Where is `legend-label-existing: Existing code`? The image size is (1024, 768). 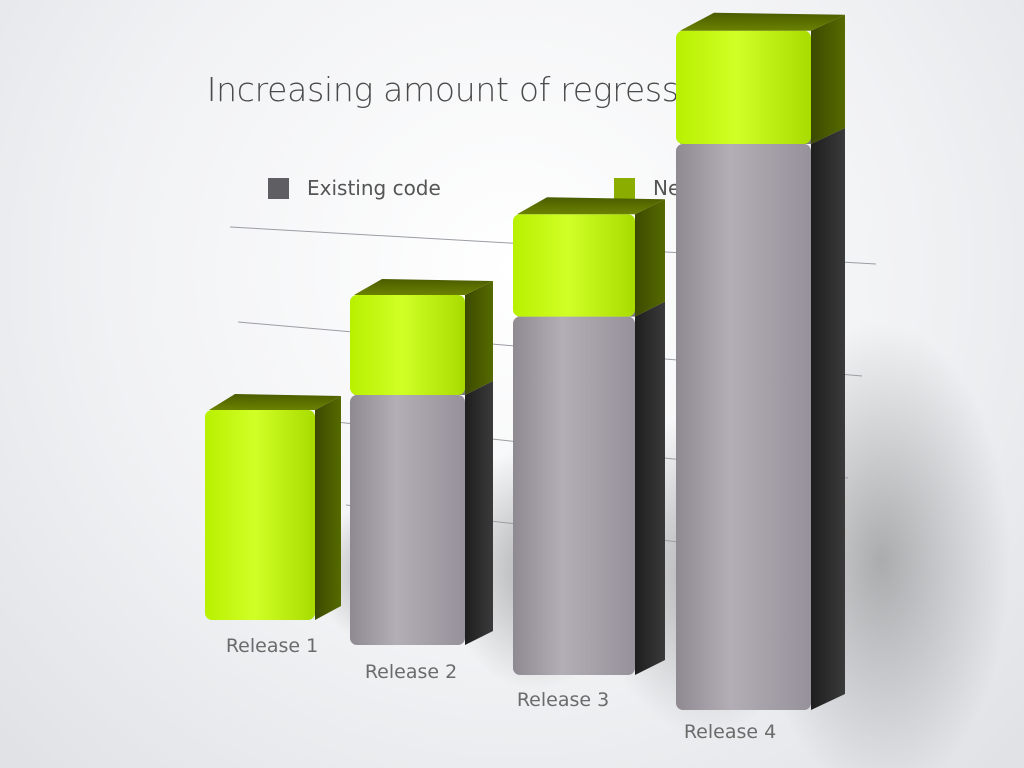 legend-label-existing: Existing code is located at coordinates (374, 188).